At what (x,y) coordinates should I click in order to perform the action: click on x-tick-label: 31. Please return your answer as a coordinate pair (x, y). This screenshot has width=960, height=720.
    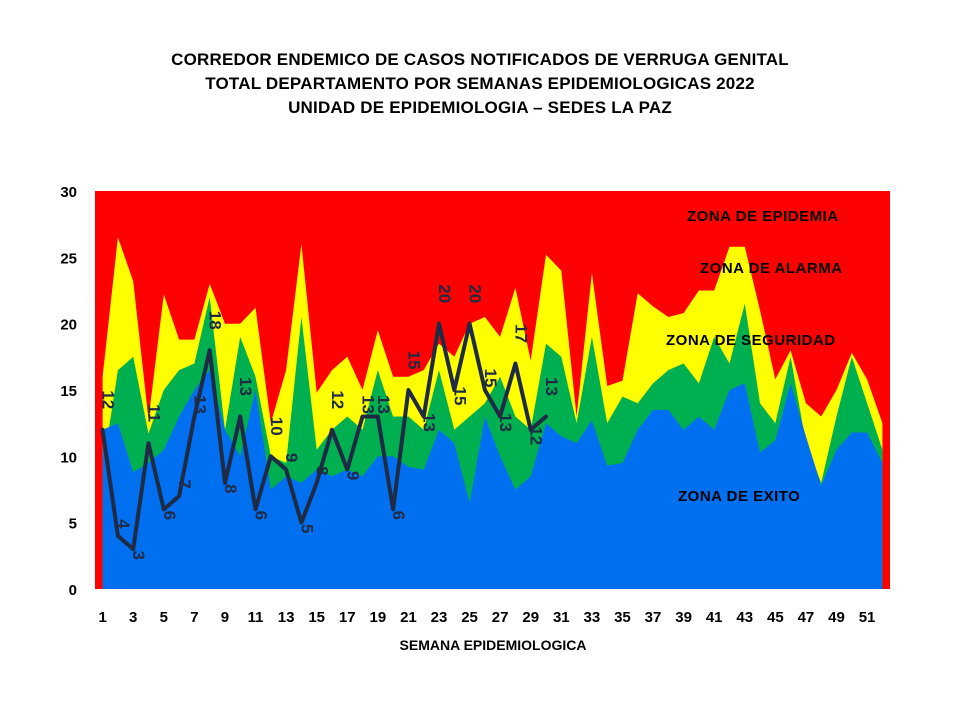
    Looking at the image, I should click on (561, 617).